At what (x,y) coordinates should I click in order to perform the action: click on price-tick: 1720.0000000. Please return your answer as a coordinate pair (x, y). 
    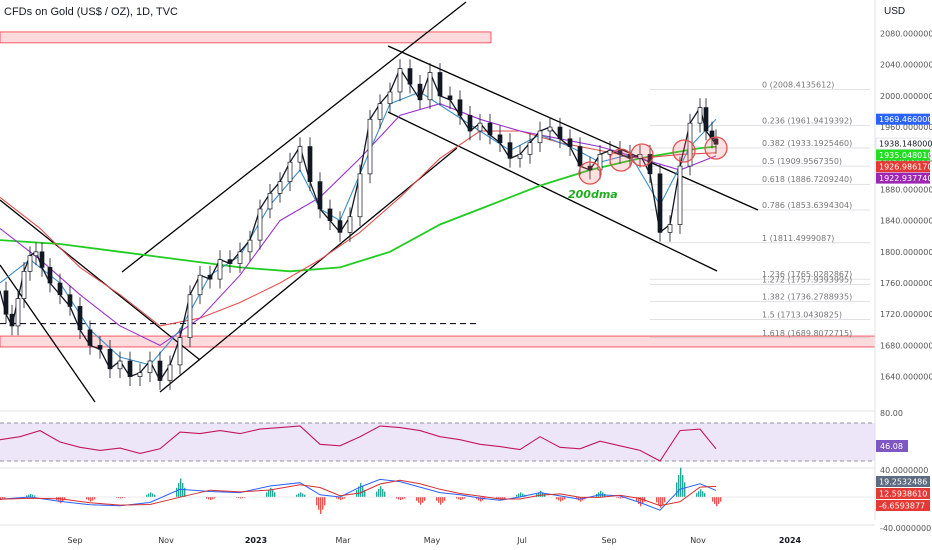
    Looking at the image, I should click on (906, 314).